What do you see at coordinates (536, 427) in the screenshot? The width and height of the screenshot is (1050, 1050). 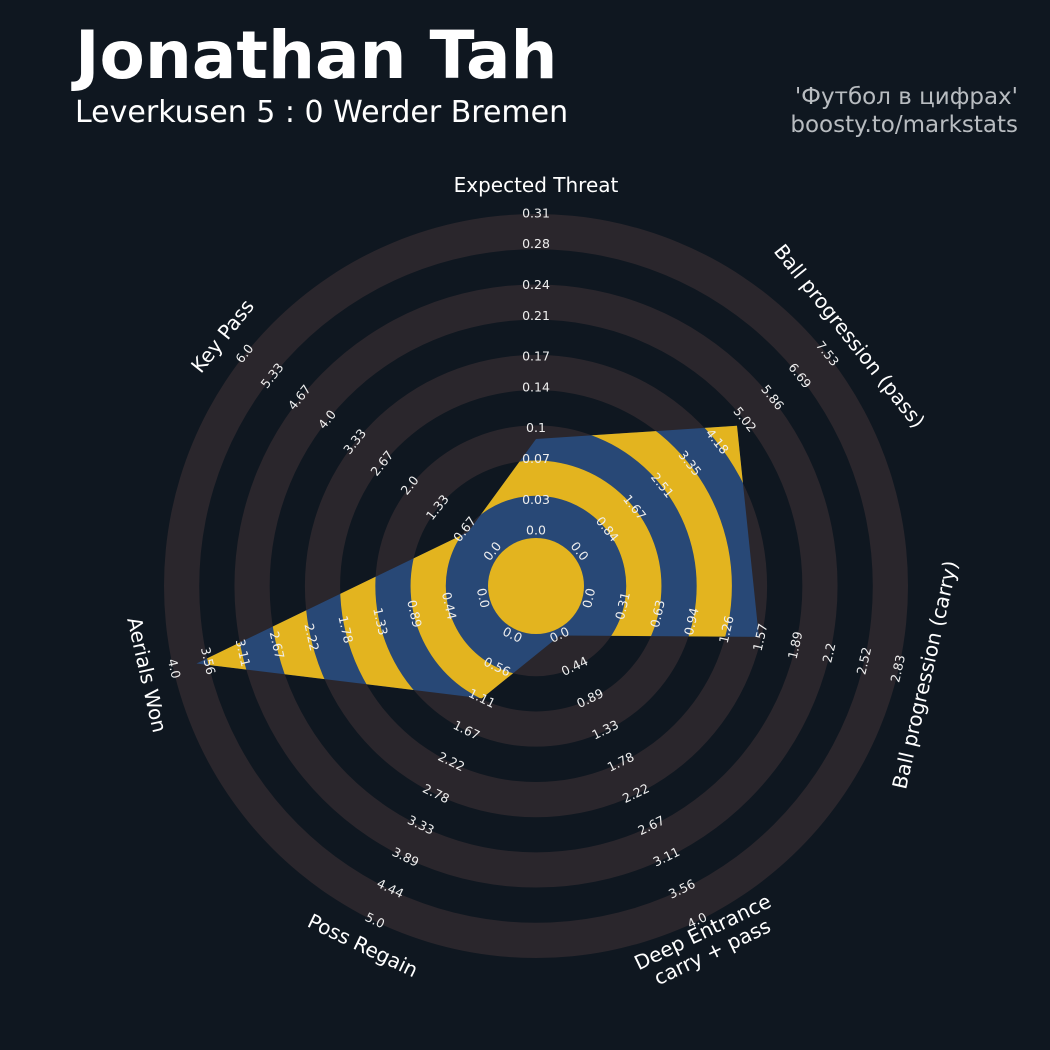 I see `tick-label: 0.1` at bounding box center [536, 427].